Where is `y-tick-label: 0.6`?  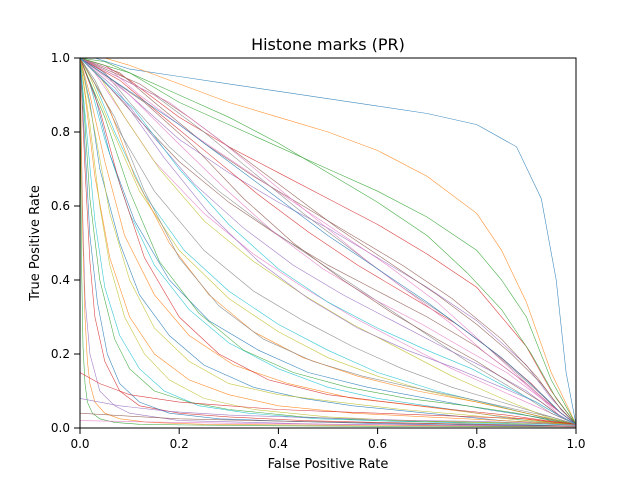 y-tick-label: 0.6 is located at coordinates (60, 206).